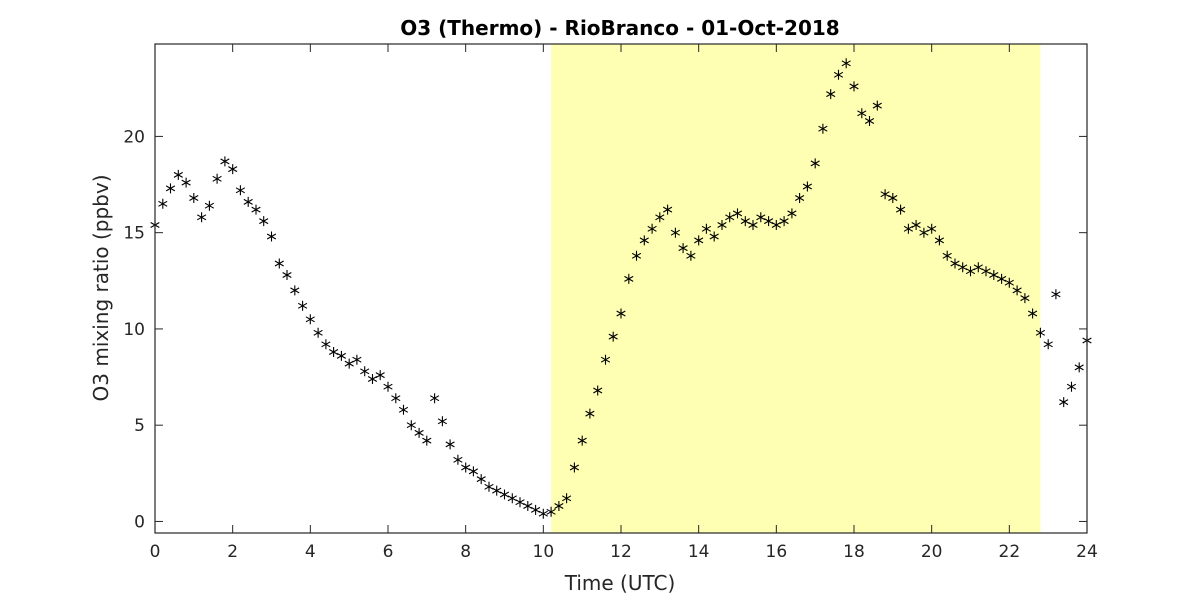  I want to click on y-axis-label: O3 mixing ratio (ppbv), so click(101, 288).